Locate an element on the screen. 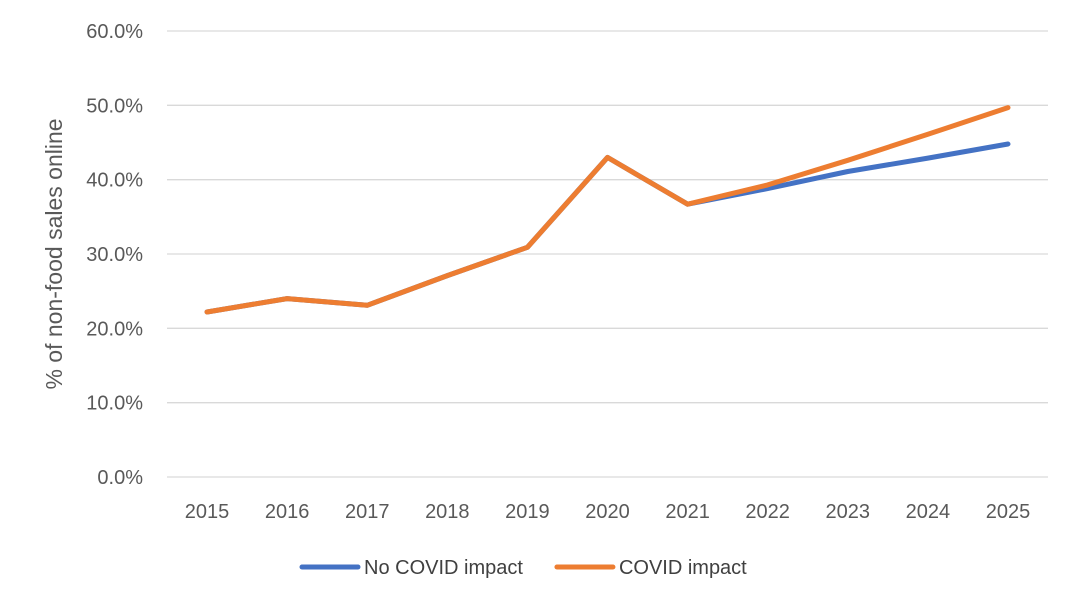  y-tick-label: 30.0% is located at coordinates (114, 255).